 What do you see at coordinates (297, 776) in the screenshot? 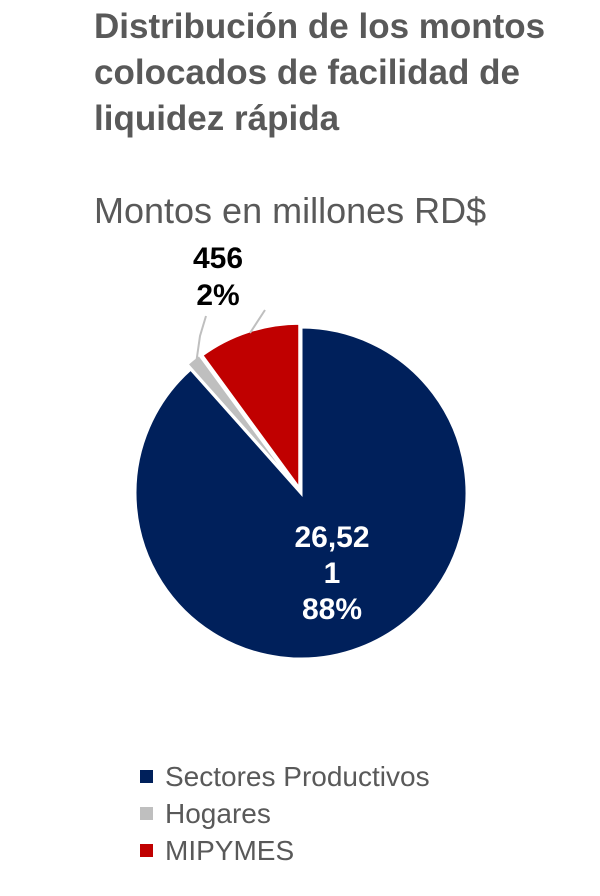
I see `legend-label: Sectores Productivos` at bounding box center [297, 776].